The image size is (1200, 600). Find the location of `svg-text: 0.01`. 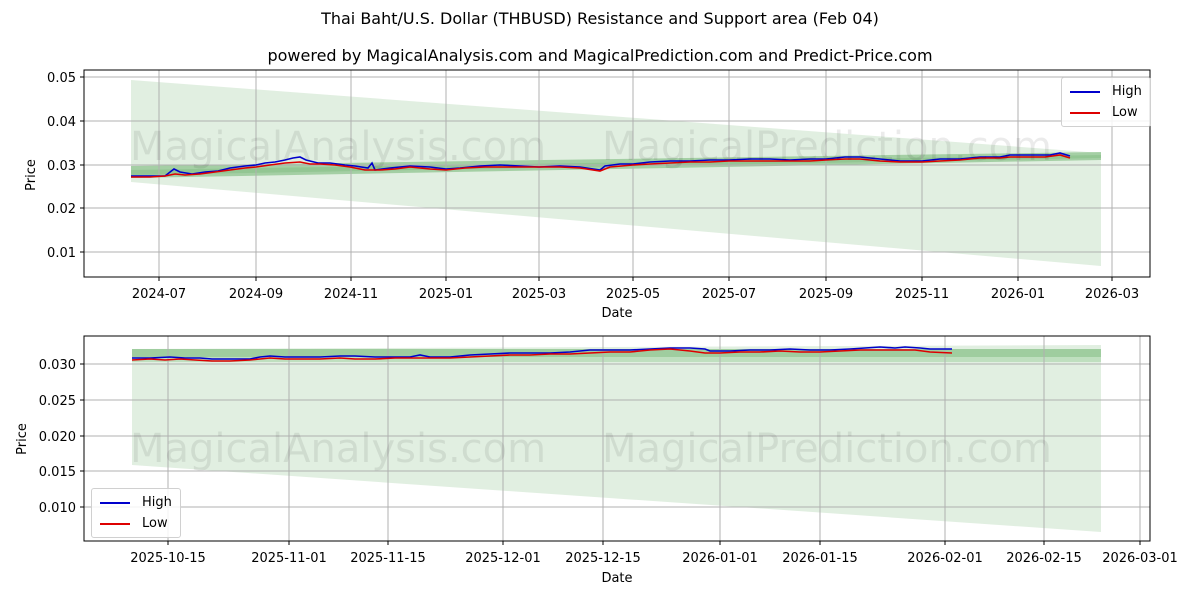

svg-text: 0.01 is located at coordinates (61, 253).